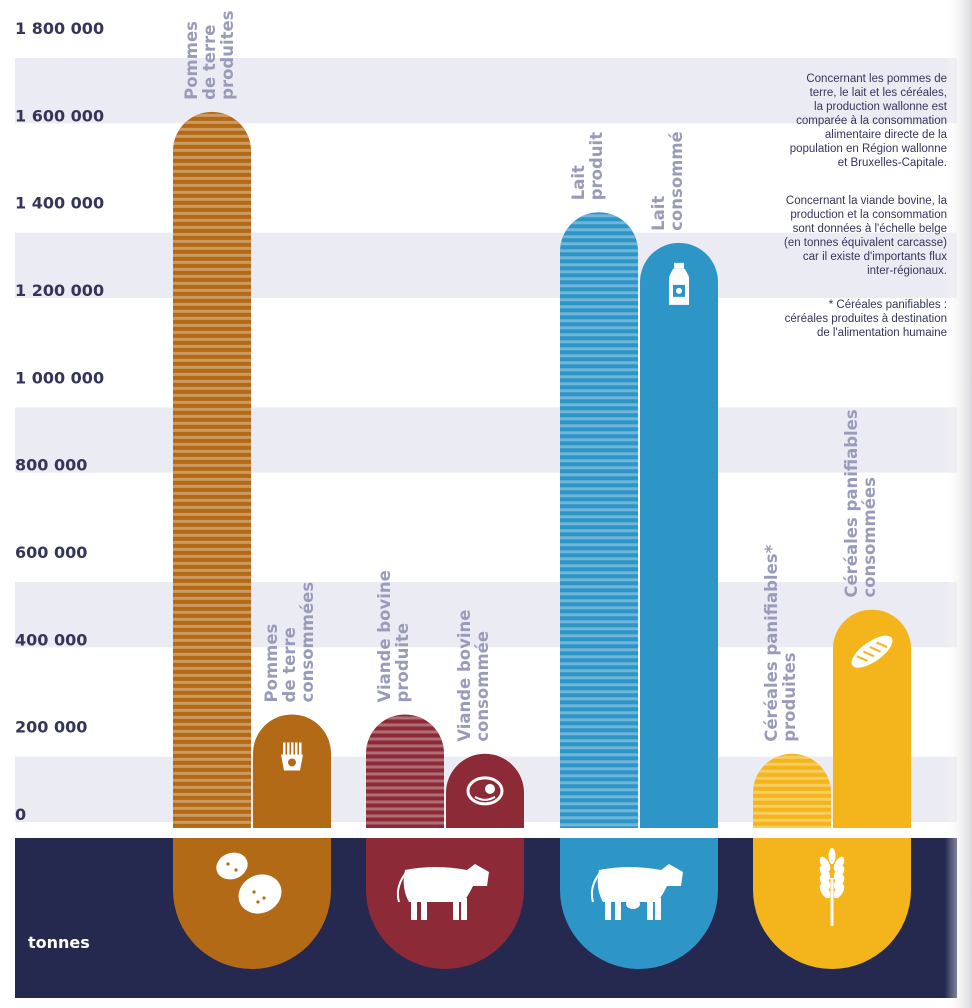 This screenshot has height=1008, width=972. What do you see at coordinates (51, 727) in the screenshot?
I see `y-tick-label: 200 000` at bounding box center [51, 727].